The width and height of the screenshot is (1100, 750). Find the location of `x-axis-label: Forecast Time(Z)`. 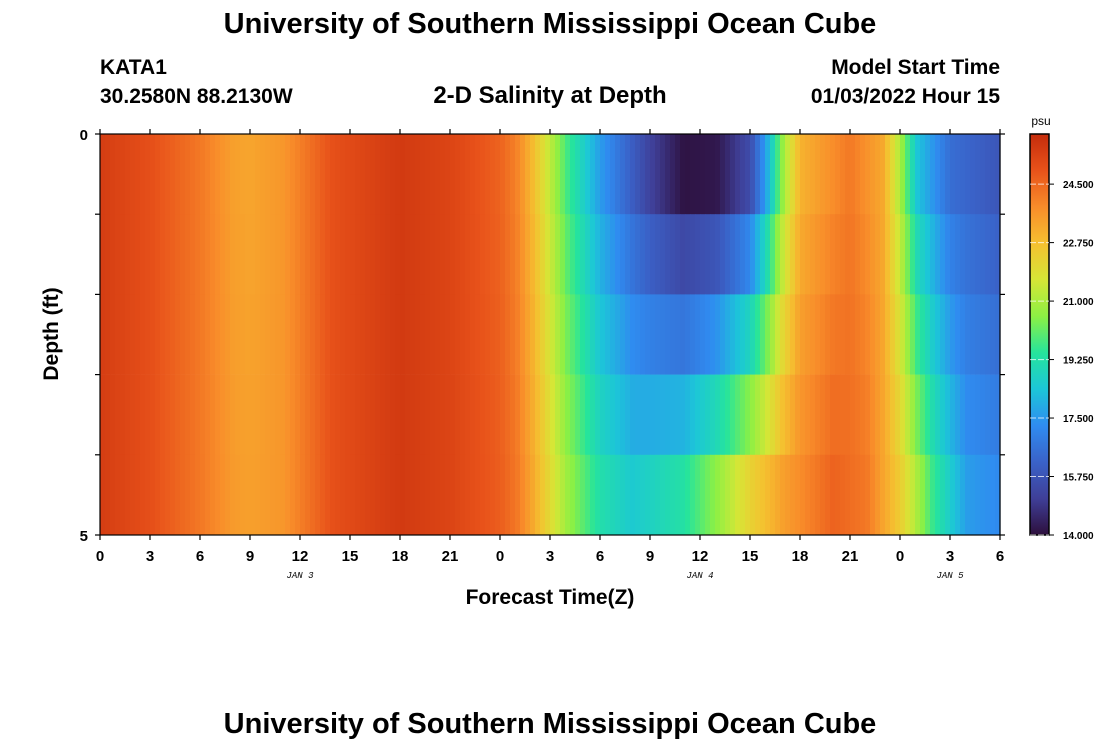

x-axis-label: Forecast Time(Z) is located at coordinates (550, 597).